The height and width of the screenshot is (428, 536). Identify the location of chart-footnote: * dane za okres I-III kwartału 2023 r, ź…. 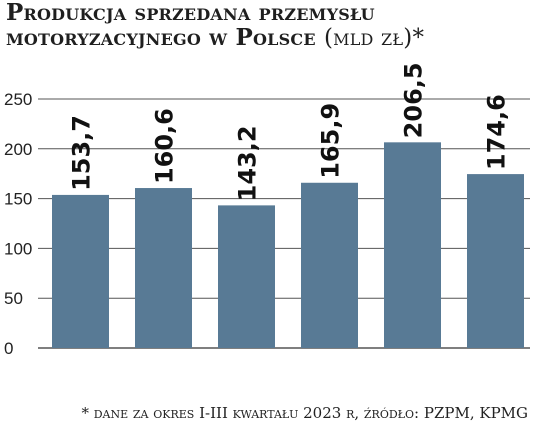
(304, 413).